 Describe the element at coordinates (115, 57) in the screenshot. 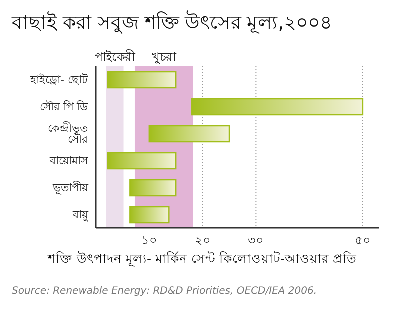

I see `band-label: পাইকেরী` at that location.